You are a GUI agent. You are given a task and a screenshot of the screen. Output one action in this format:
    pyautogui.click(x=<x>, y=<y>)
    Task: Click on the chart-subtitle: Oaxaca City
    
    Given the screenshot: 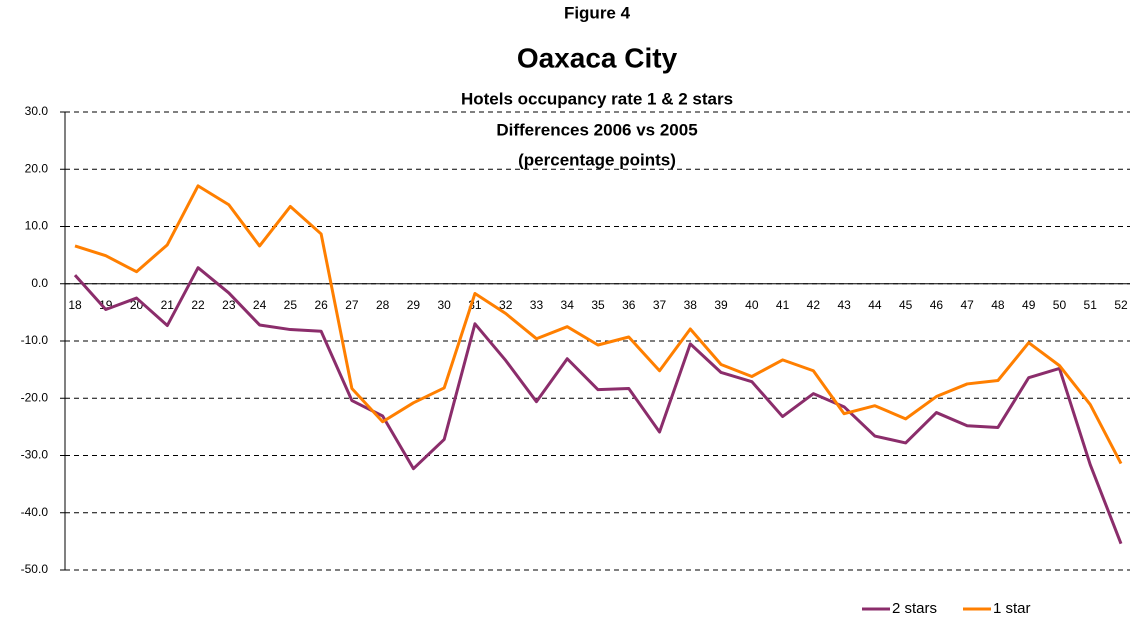 What is the action you would take?
    pyautogui.click(x=597, y=57)
    